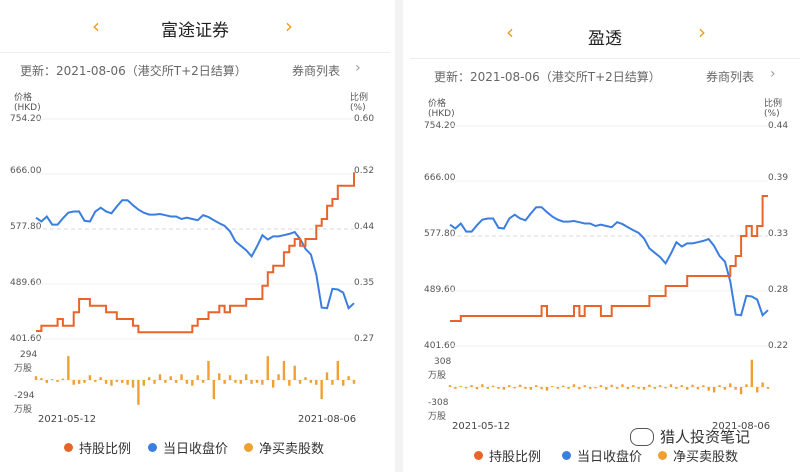 The image size is (800, 472). Describe the element at coordinates (690, 436) in the screenshot. I see `watermark: 猎人投资笔记` at that location.